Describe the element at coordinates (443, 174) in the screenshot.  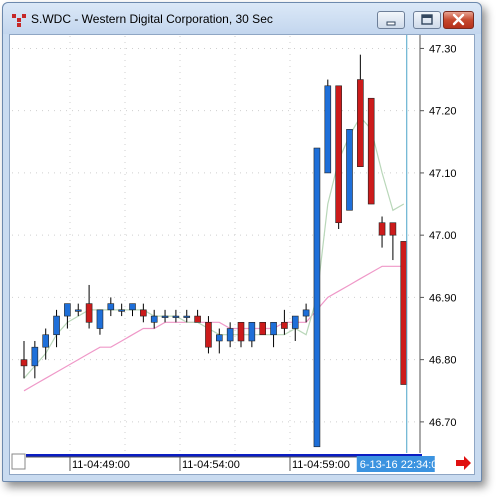
I see `price-tick-label: 47.10` at that location.